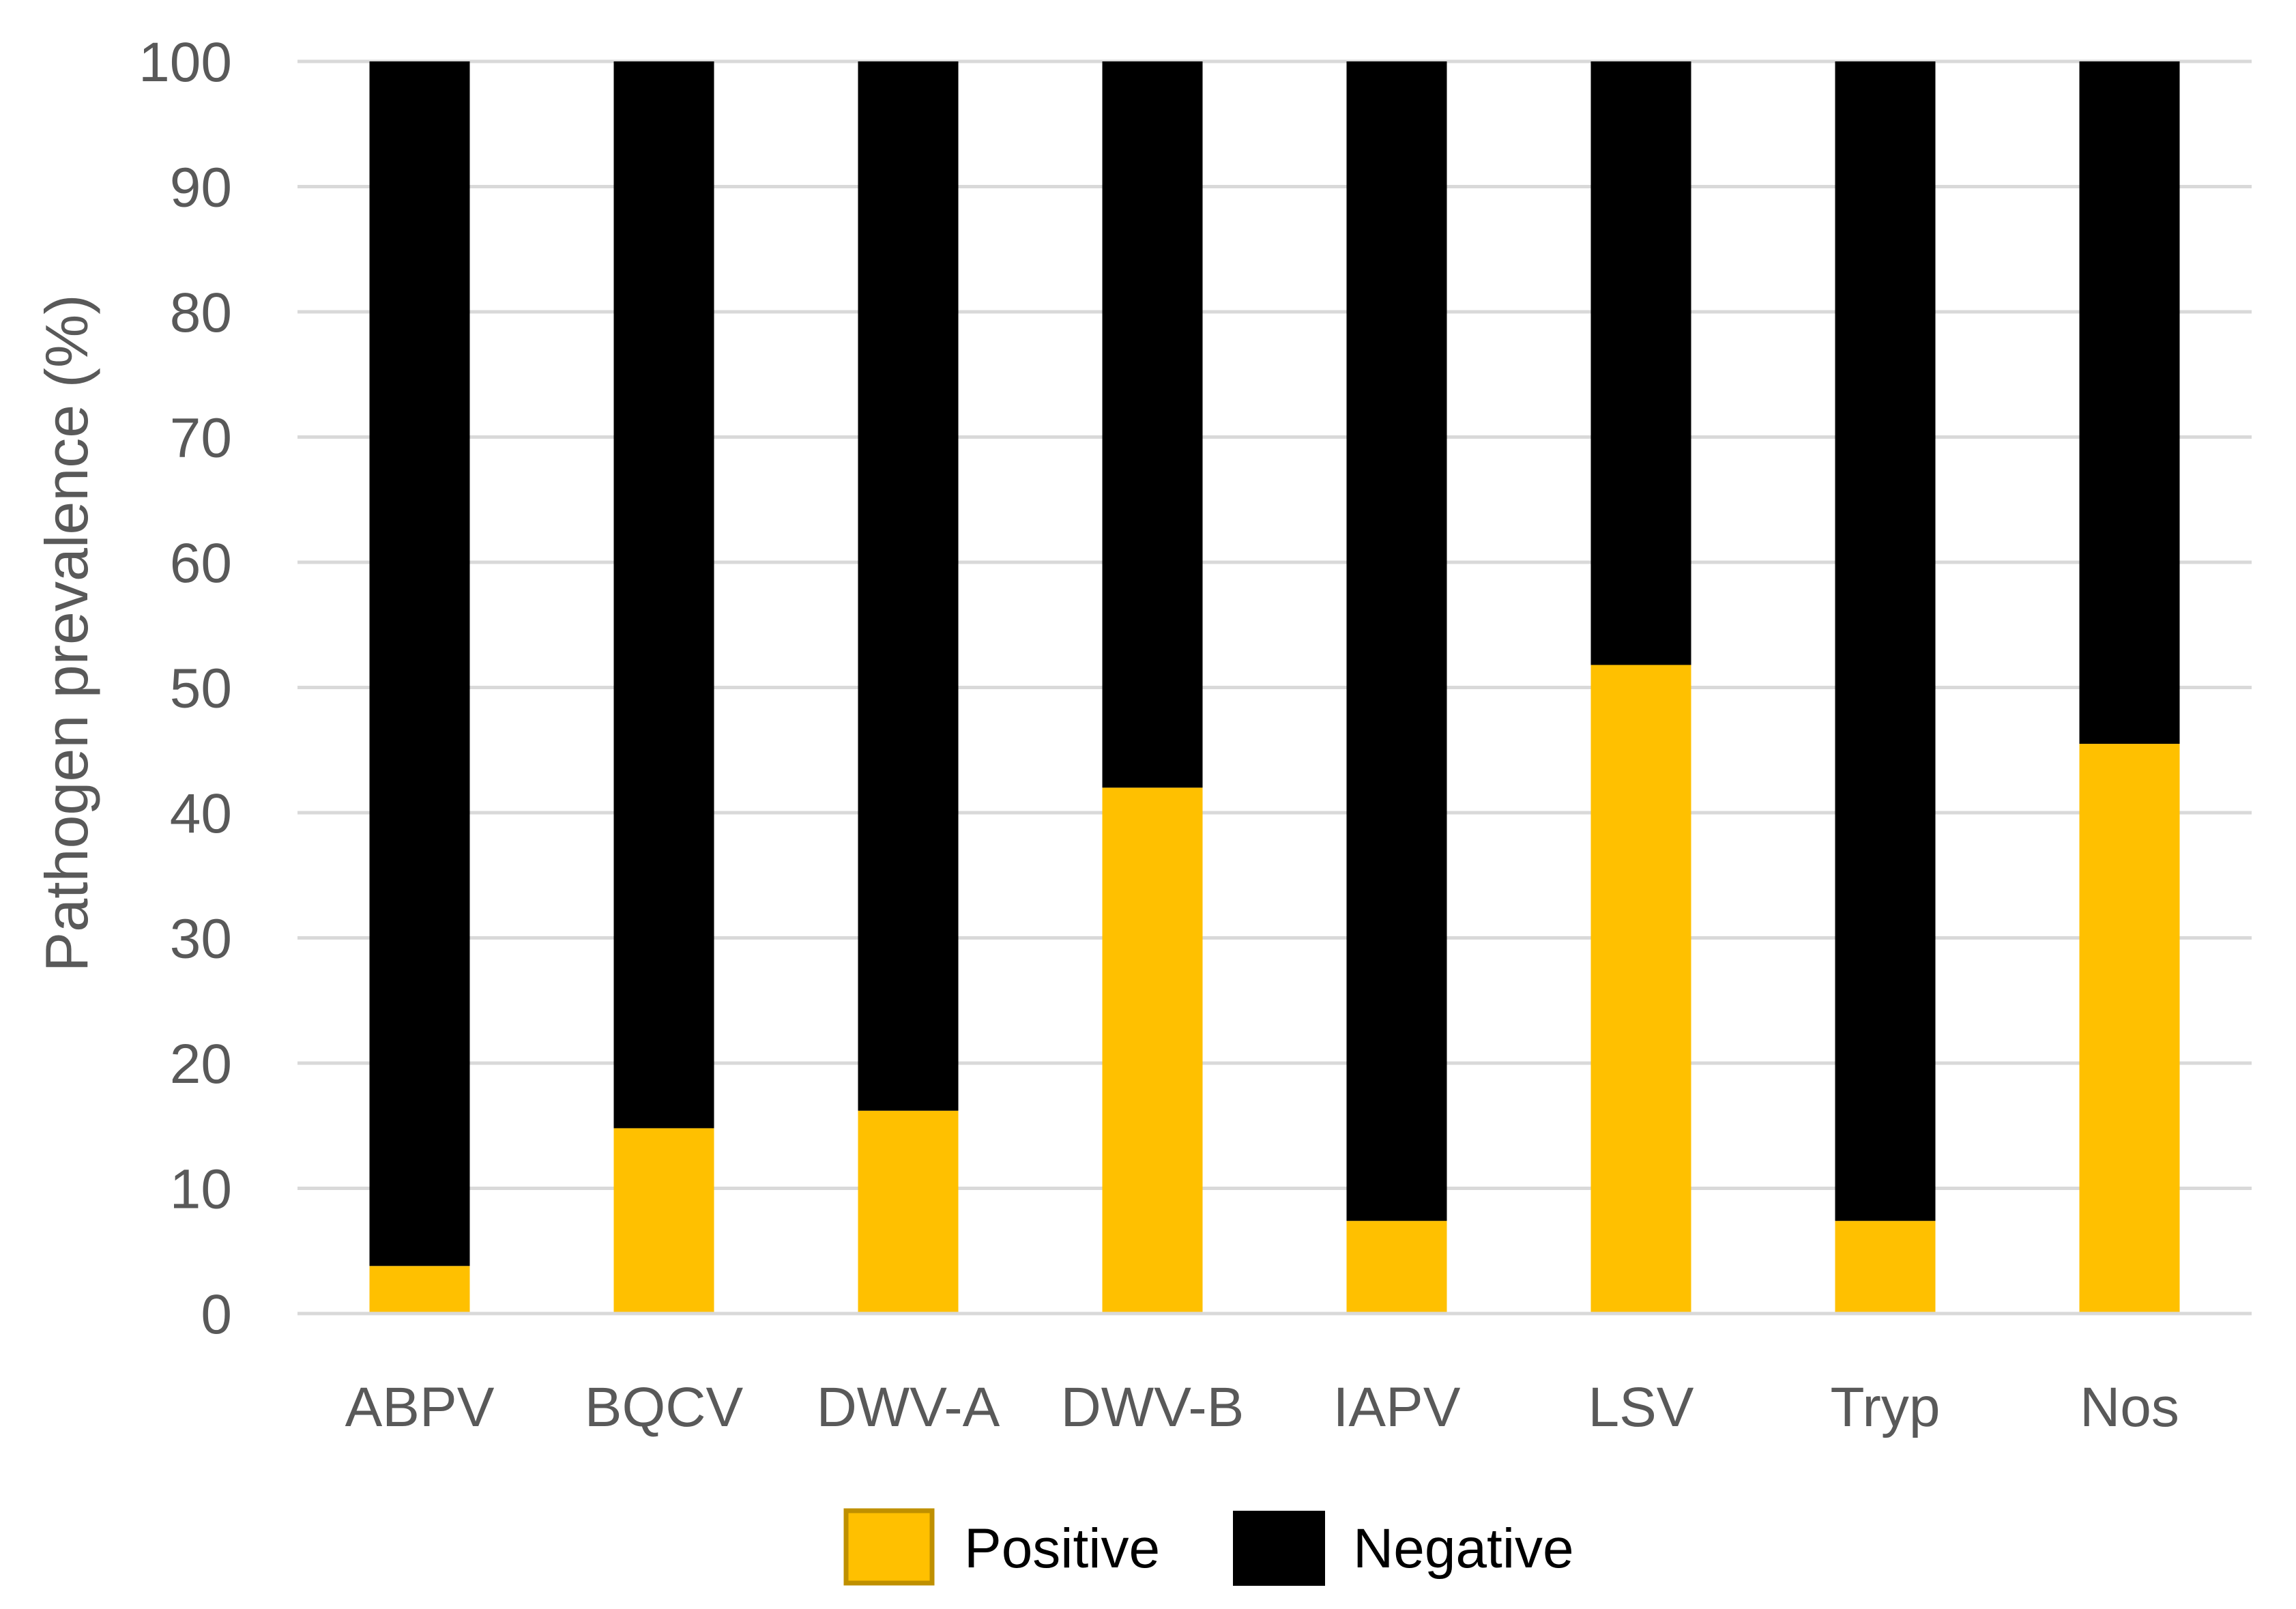 Image resolution: width=2296 pixels, height=1609 pixels. What do you see at coordinates (2129, 1029) in the screenshot?
I see `bar-positive-nos` at bounding box center [2129, 1029].